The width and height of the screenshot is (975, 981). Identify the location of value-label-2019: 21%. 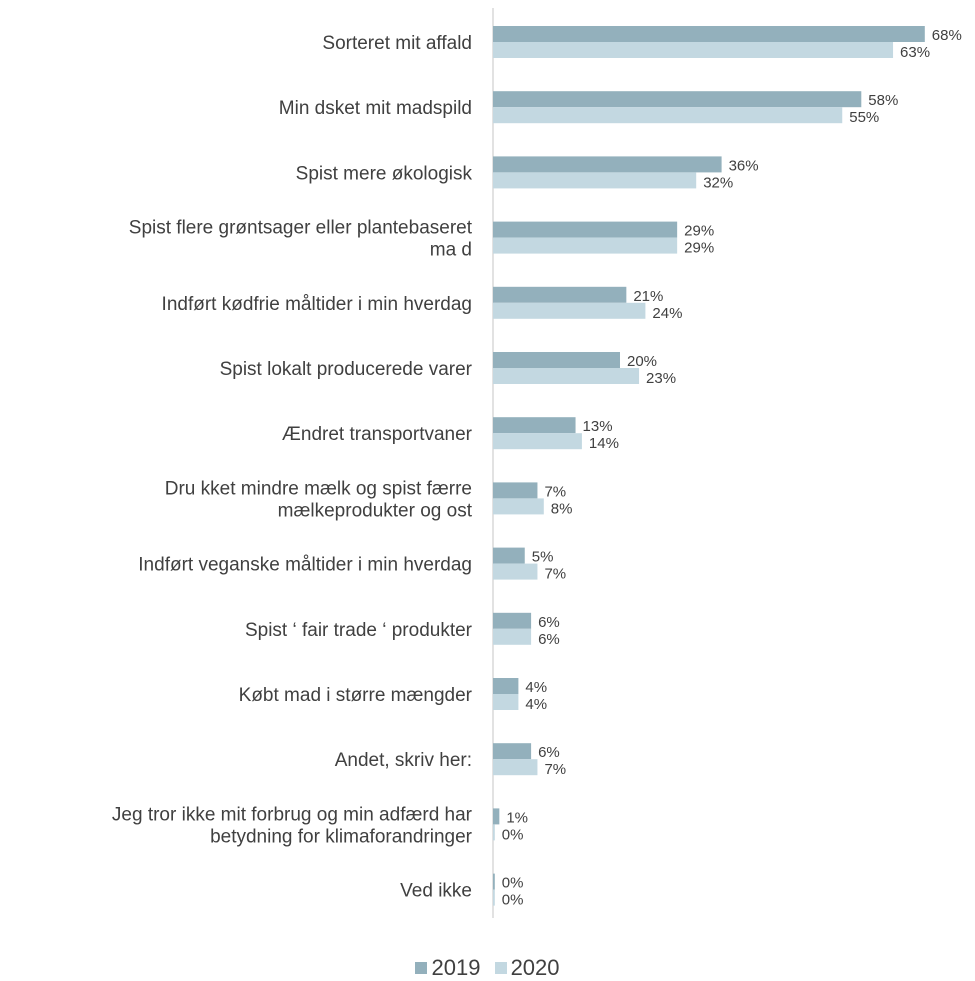
(648, 296).